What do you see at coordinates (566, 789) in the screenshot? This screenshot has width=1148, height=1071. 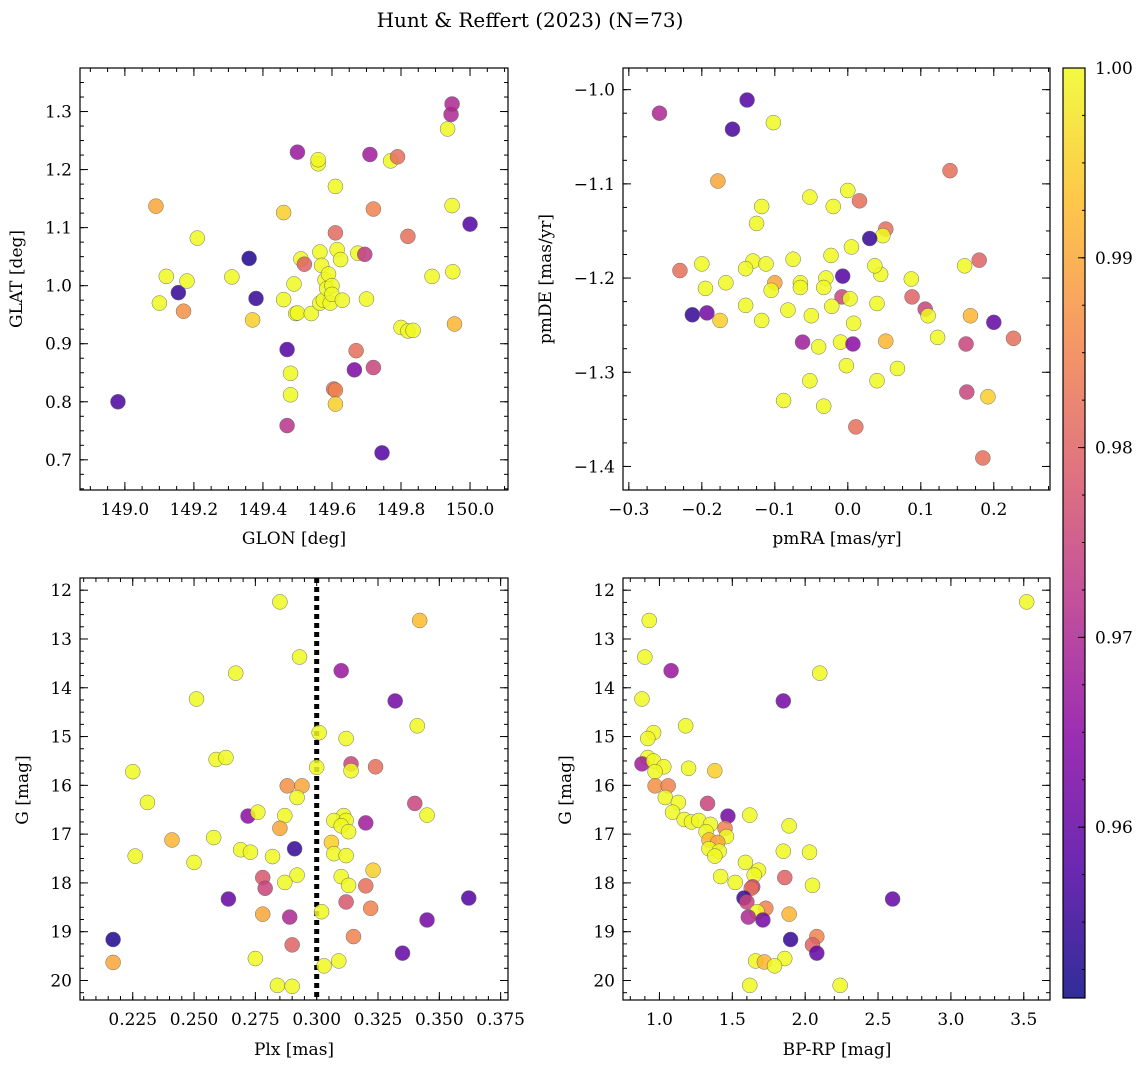 I see `y-axis-label-g-right: G [mag]` at bounding box center [566, 789].